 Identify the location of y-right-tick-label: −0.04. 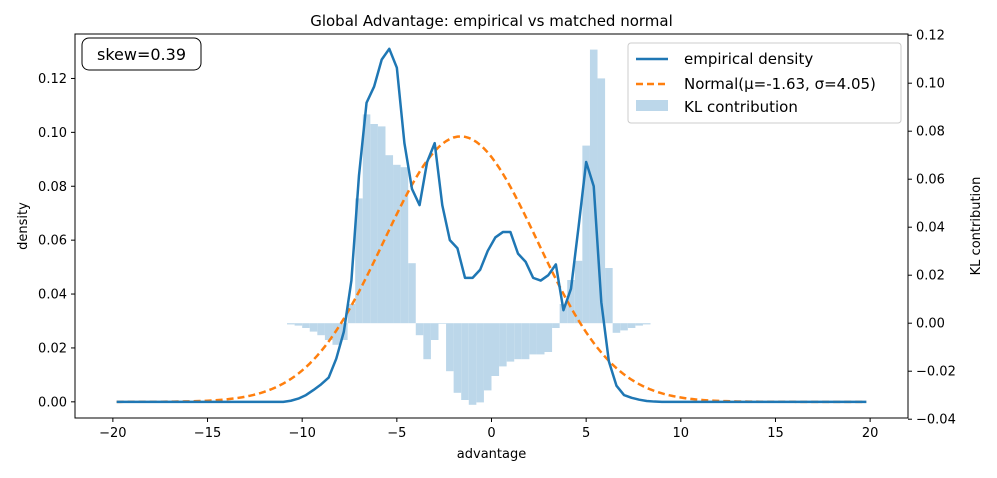
(936, 420).